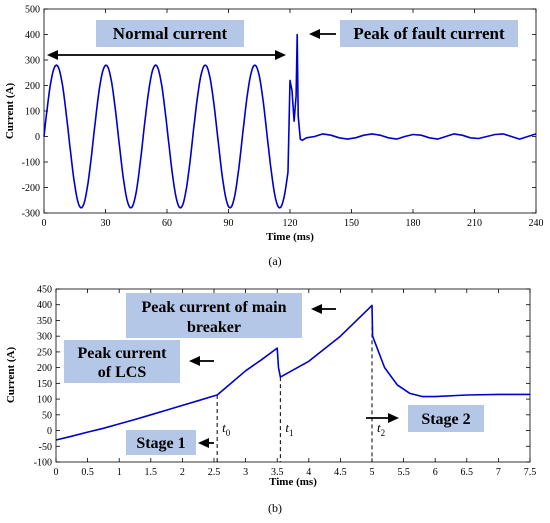  I want to click on arrow-peak-main-breaker, so click(323, 309).